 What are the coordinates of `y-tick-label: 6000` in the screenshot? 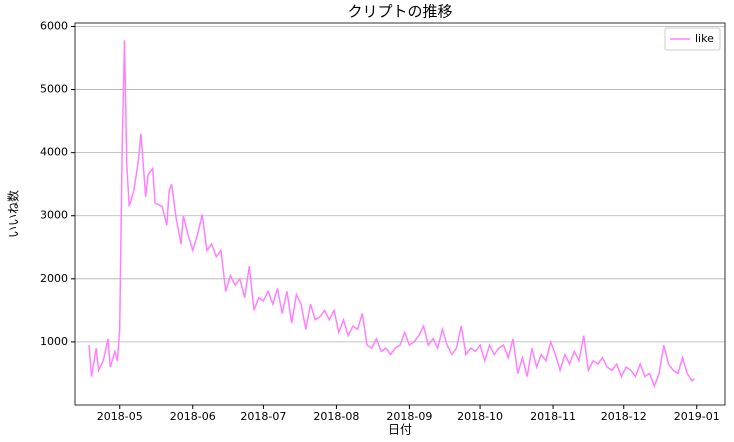 It's located at (54, 25).